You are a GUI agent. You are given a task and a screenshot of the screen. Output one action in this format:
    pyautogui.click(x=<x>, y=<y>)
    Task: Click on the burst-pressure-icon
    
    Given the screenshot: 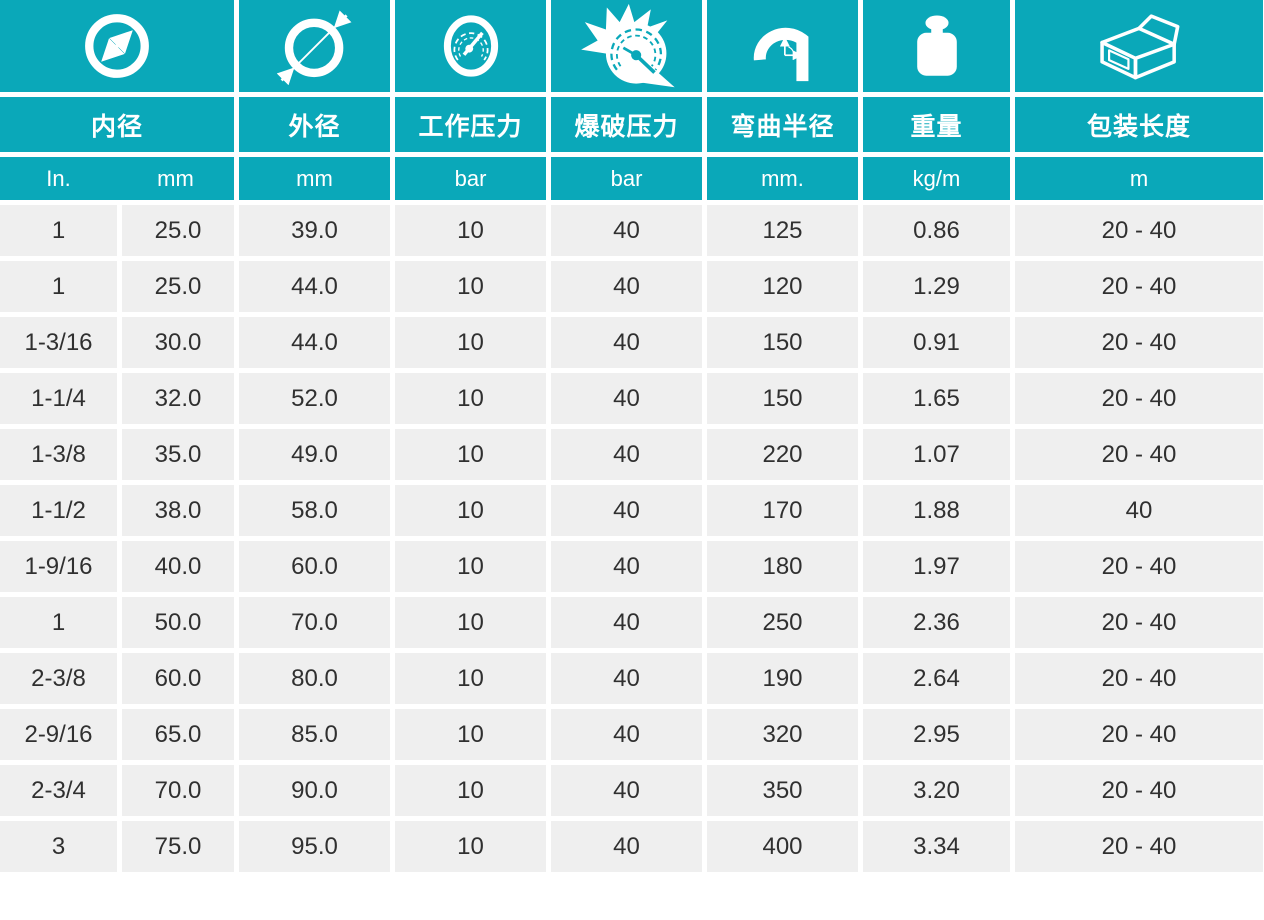 What is the action you would take?
    pyautogui.click(x=627, y=46)
    